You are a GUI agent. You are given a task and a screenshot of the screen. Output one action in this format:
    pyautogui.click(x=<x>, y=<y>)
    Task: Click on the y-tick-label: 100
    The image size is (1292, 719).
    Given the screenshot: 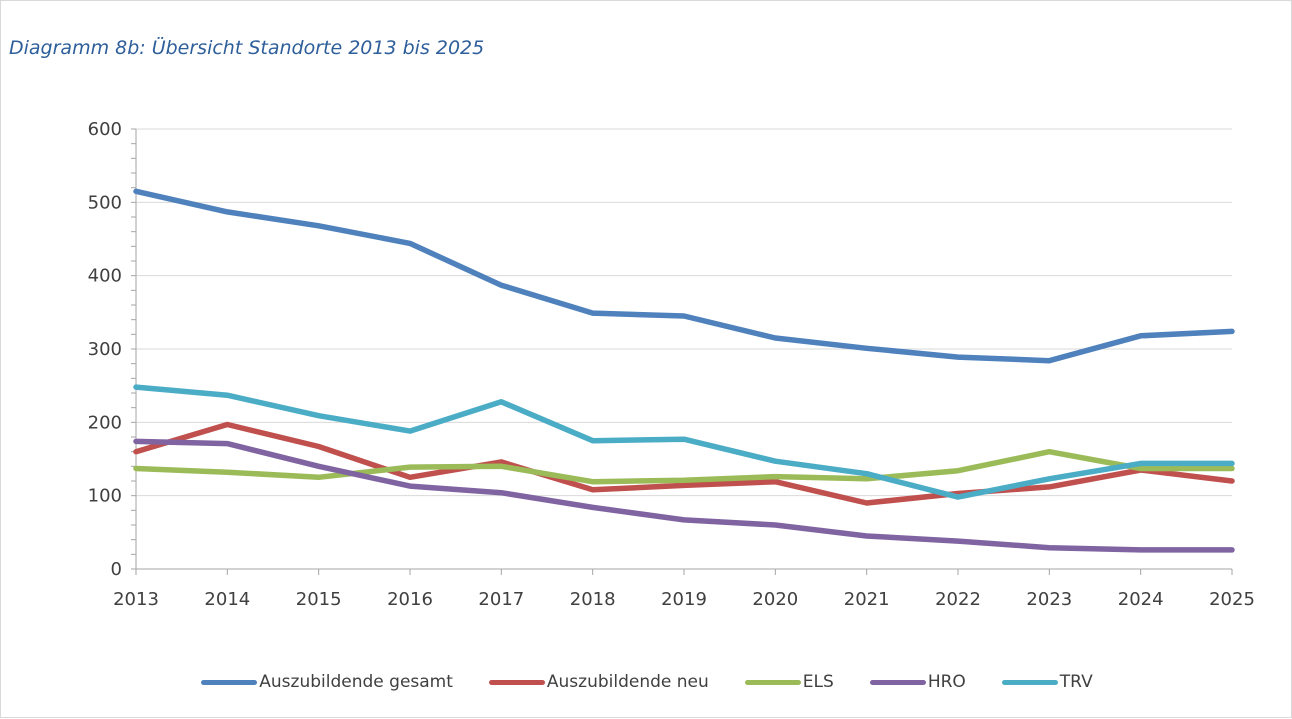 What is the action you would take?
    pyautogui.click(x=105, y=496)
    